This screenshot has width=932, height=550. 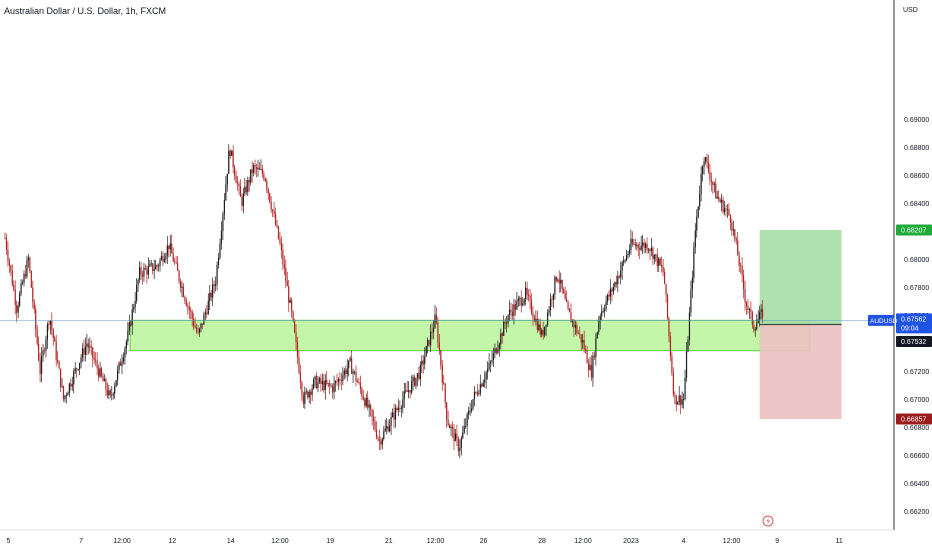 What do you see at coordinates (916, 456) in the screenshot?
I see `price-tick-12: 0.66600` at bounding box center [916, 456].